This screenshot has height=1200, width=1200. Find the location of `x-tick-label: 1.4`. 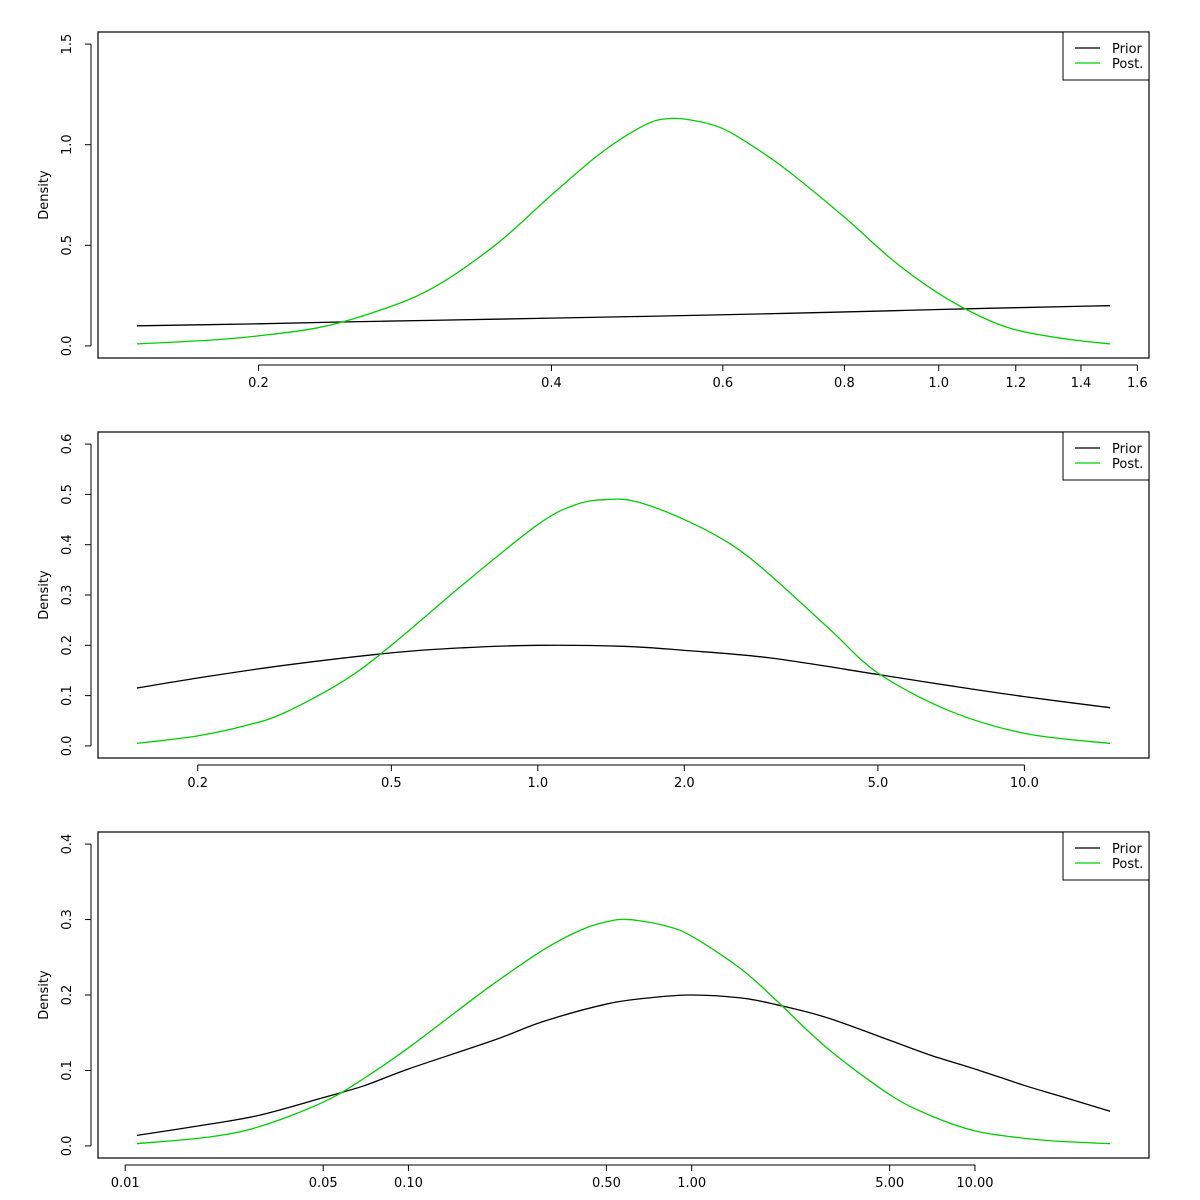

x-tick-label: 1.4 is located at coordinates (1081, 383).